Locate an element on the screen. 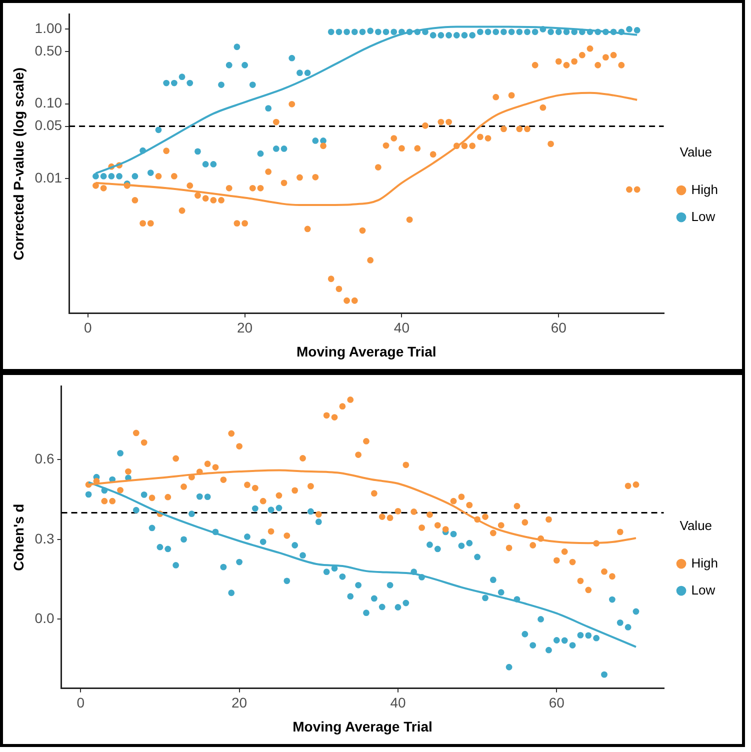  y-tick-label: 1.00 is located at coordinates (48, 28).